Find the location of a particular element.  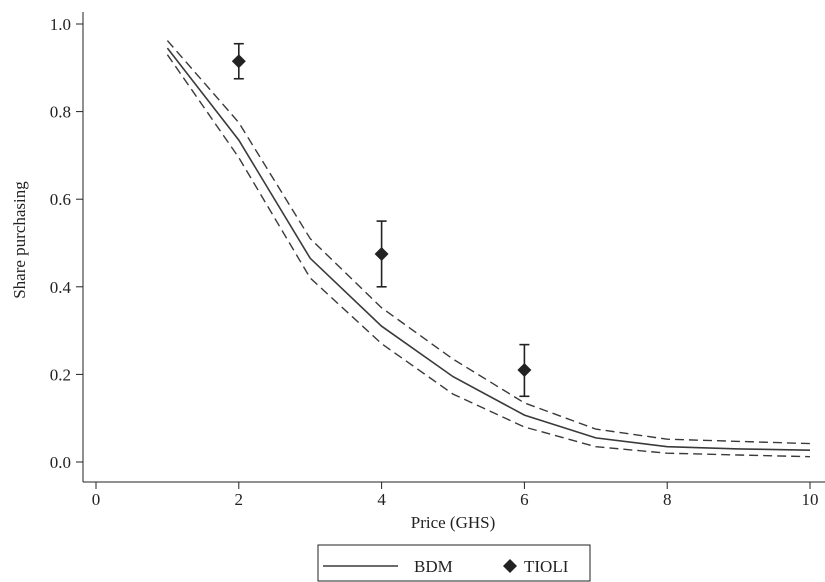

legend-bdm-label: BDM is located at coordinates (433, 566).